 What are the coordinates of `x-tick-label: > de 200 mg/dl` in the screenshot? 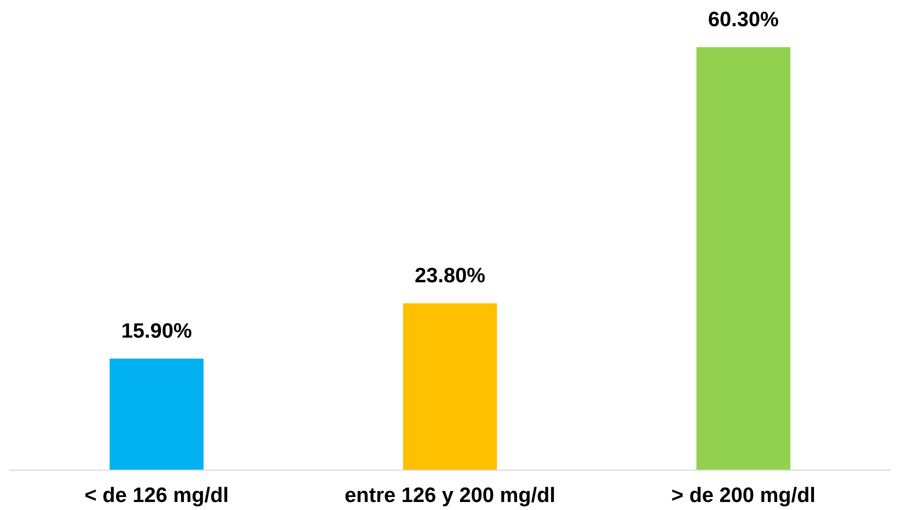 It's located at (743, 496).